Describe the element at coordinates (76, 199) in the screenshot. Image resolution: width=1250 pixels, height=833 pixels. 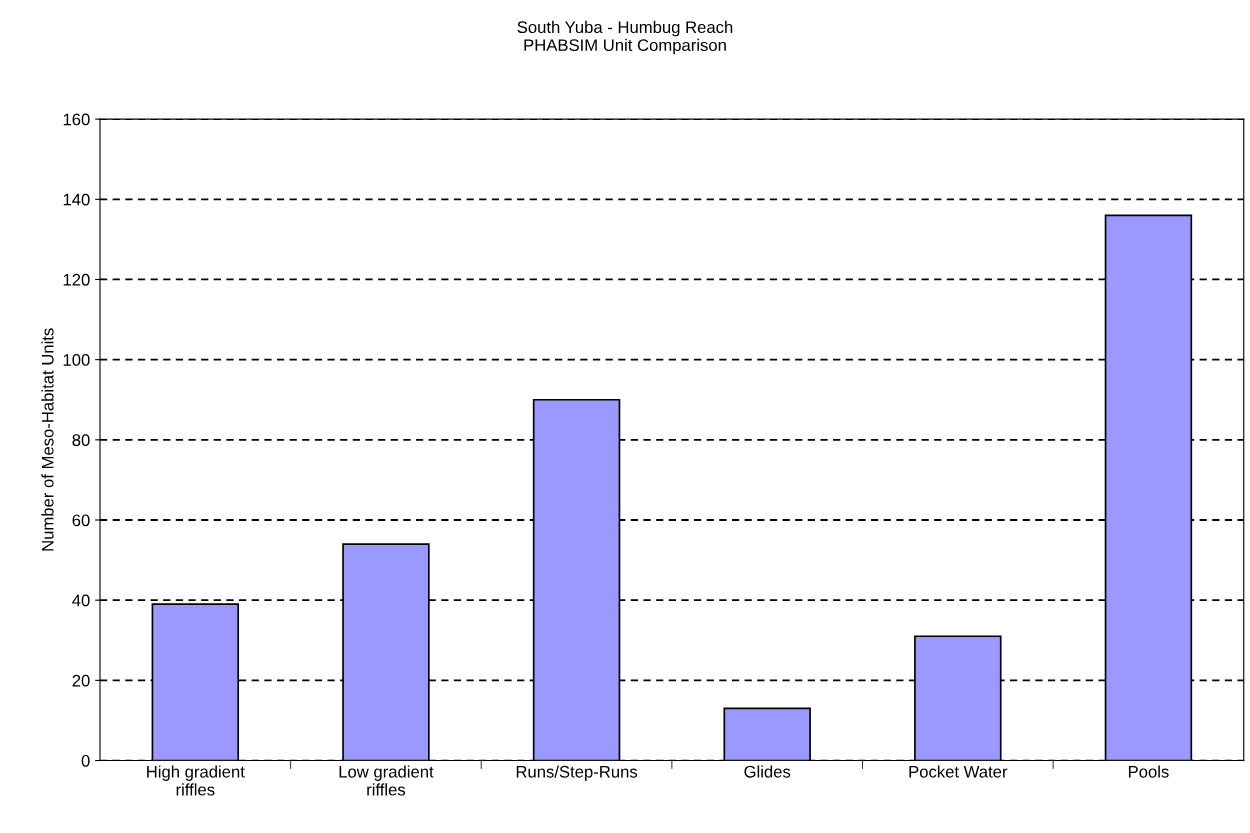
I see `y-tick-label: 140` at that location.